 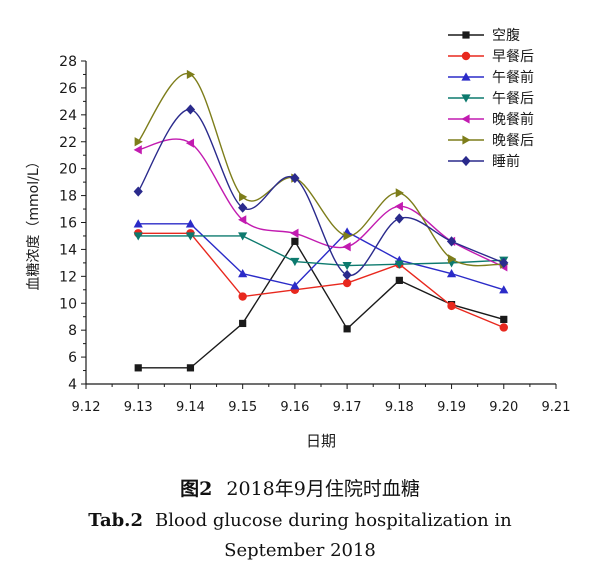 I want to click on caption-english-label: Tab.2, so click(x=115, y=520).